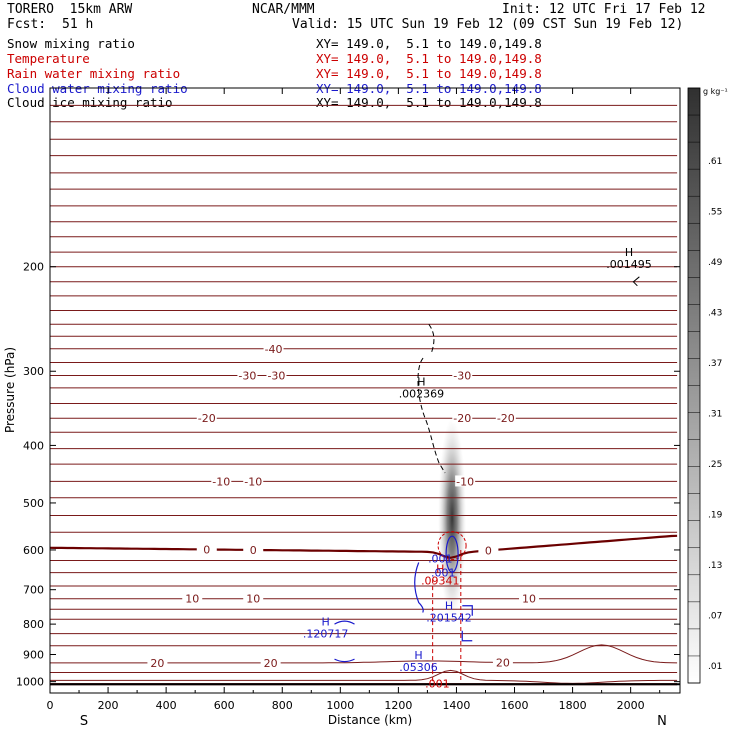 The height and width of the screenshot is (740, 740). What do you see at coordinates (715, 566) in the screenshot?
I see `colorbar-tick-label: .13` at bounding box center [715, 566].